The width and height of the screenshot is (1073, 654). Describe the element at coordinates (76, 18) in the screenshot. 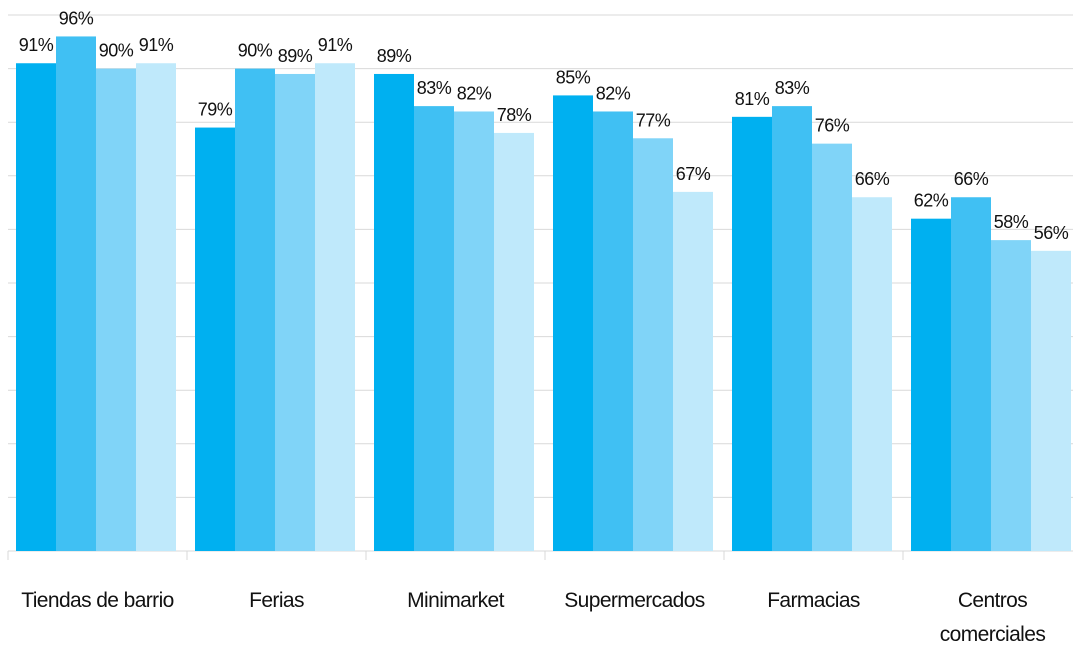

I see `data-label: 96%` at that location.